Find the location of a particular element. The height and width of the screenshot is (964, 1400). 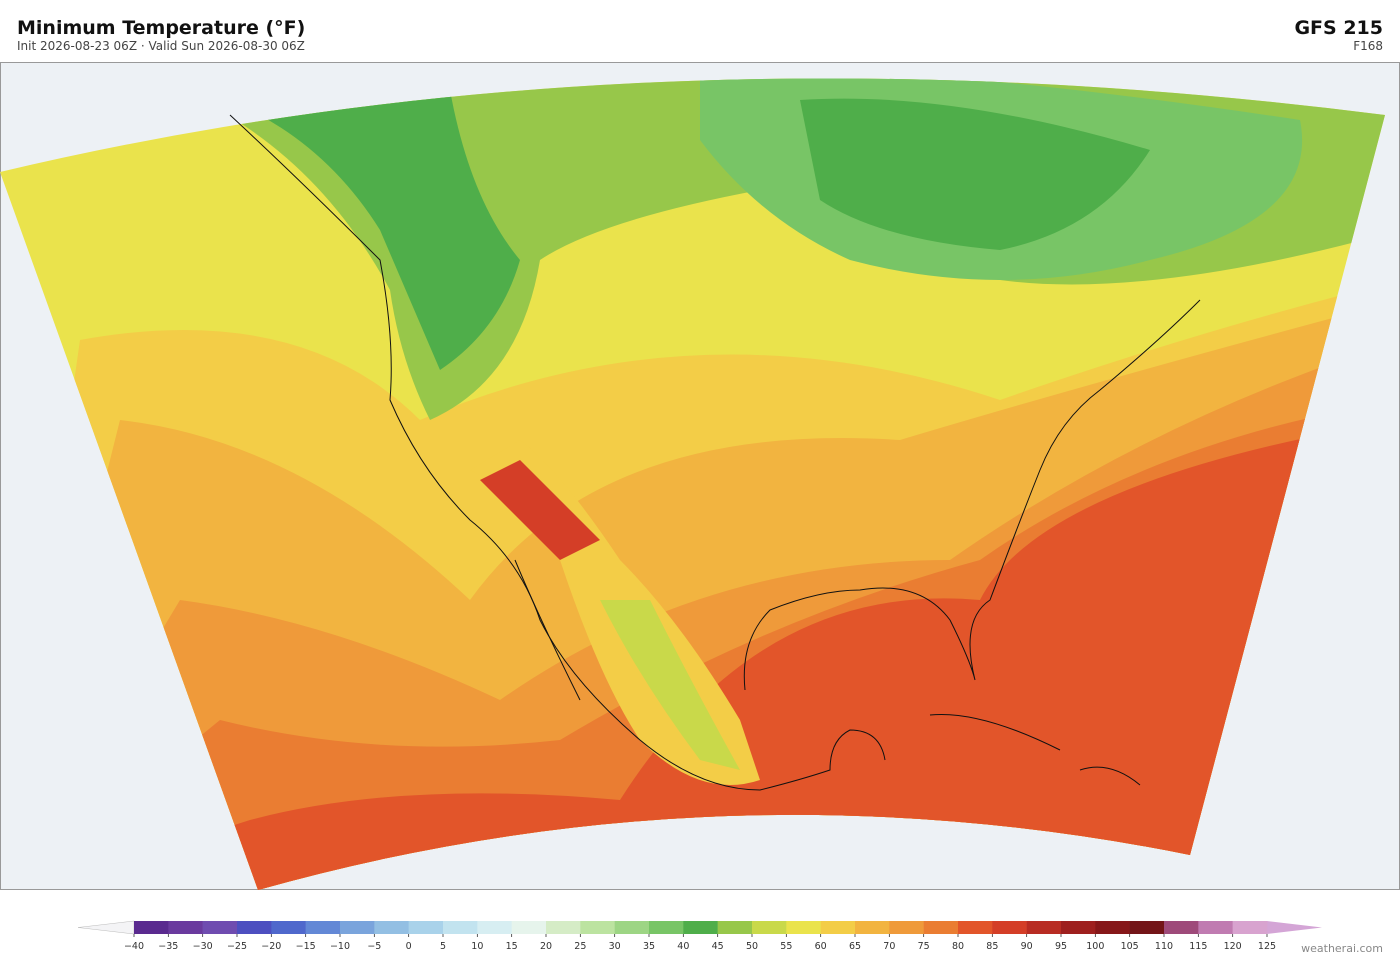

colorbar-tick-label: 85 is located at coordinates (992, 946).